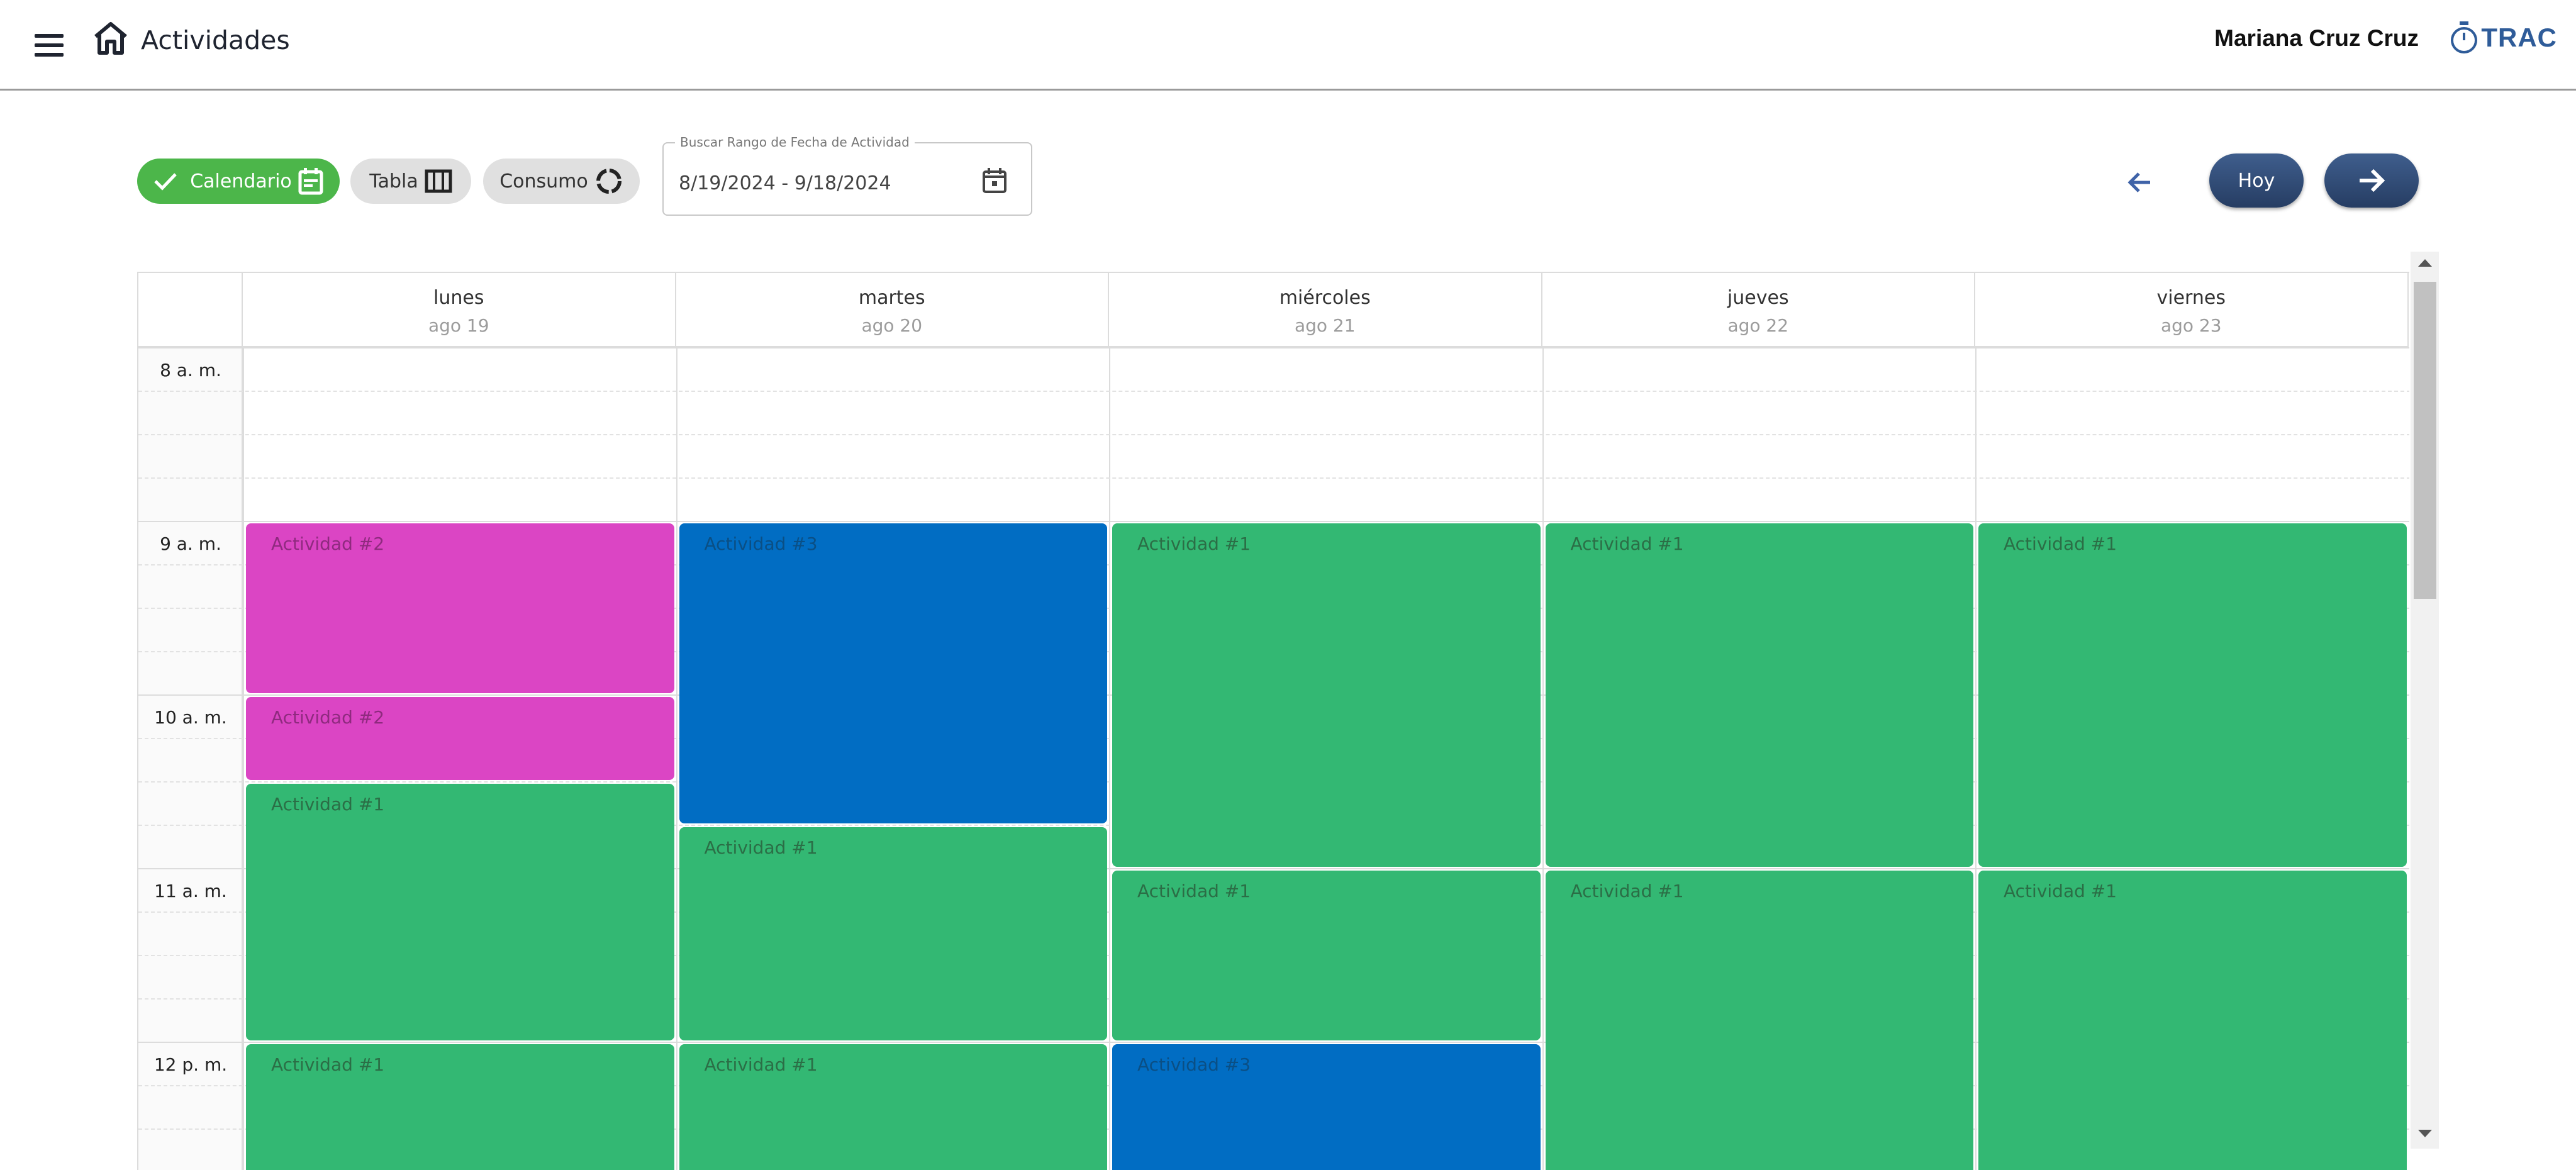 This screenshot has width=2576, height=1170. Describe the element at coordinates (215, 40) in the screenshot. I see `page-title: Actividades` at that location.